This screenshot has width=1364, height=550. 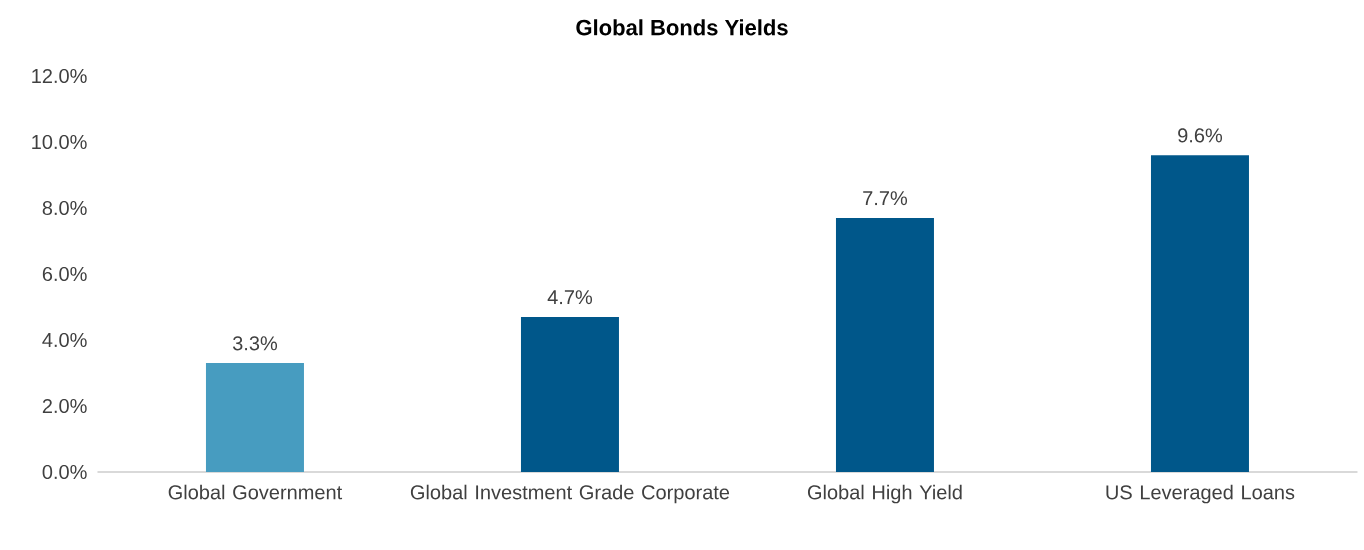 What do you see at coordinates (64, 472) in the screenshot?
I see `y-tick-label: 0.0%` at bounding box center [64, 472].